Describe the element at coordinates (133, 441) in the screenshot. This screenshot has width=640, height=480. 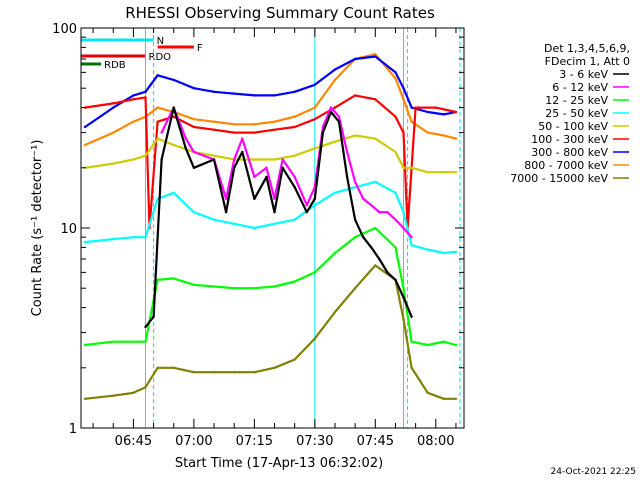
I see `x-tick-label: 06:45` at that location.